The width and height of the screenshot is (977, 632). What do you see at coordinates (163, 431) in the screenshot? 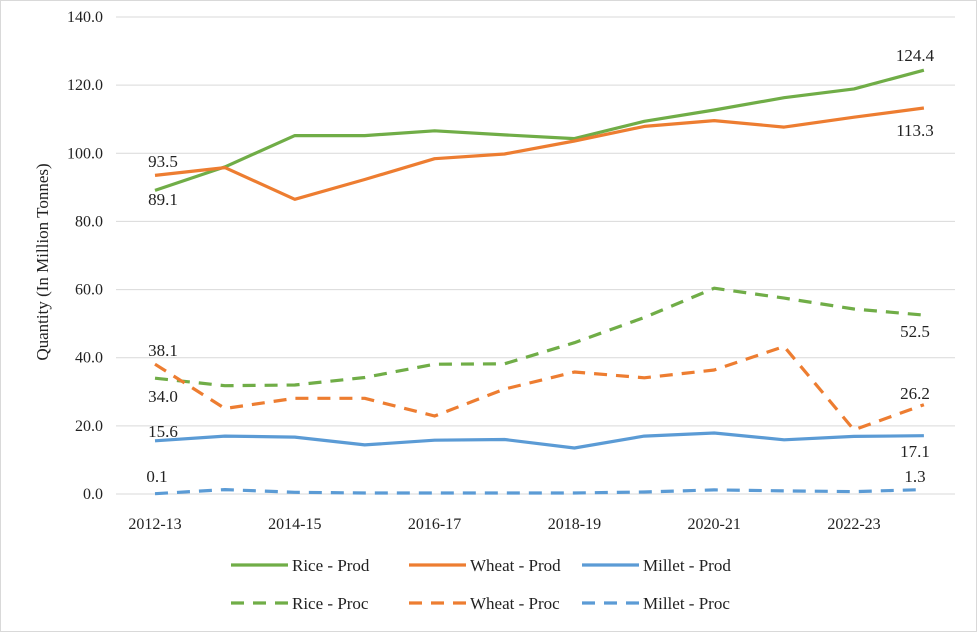
I see `data-label: 15.6` at bounding box center [163, 431].